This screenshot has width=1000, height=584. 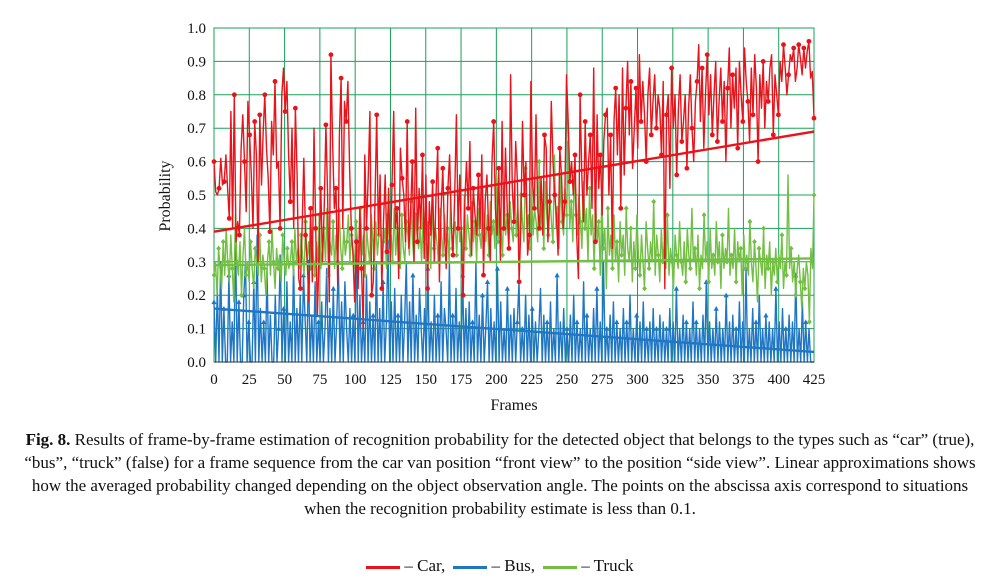 What do you see at coordinates (814, 380) in the screenshot?
I see `x-tick-label: 425` at bounding box center [814, 380].